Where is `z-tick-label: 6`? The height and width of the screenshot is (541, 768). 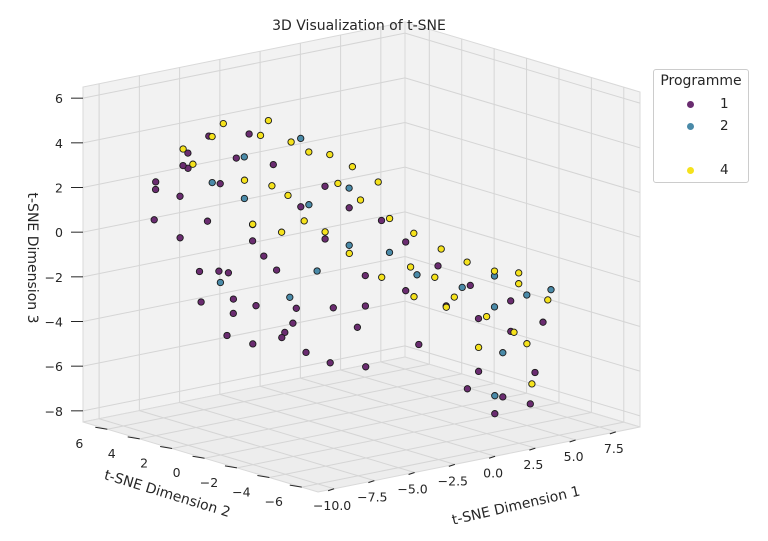 z-tick-label: 6 is located at coordinates (59, 98).